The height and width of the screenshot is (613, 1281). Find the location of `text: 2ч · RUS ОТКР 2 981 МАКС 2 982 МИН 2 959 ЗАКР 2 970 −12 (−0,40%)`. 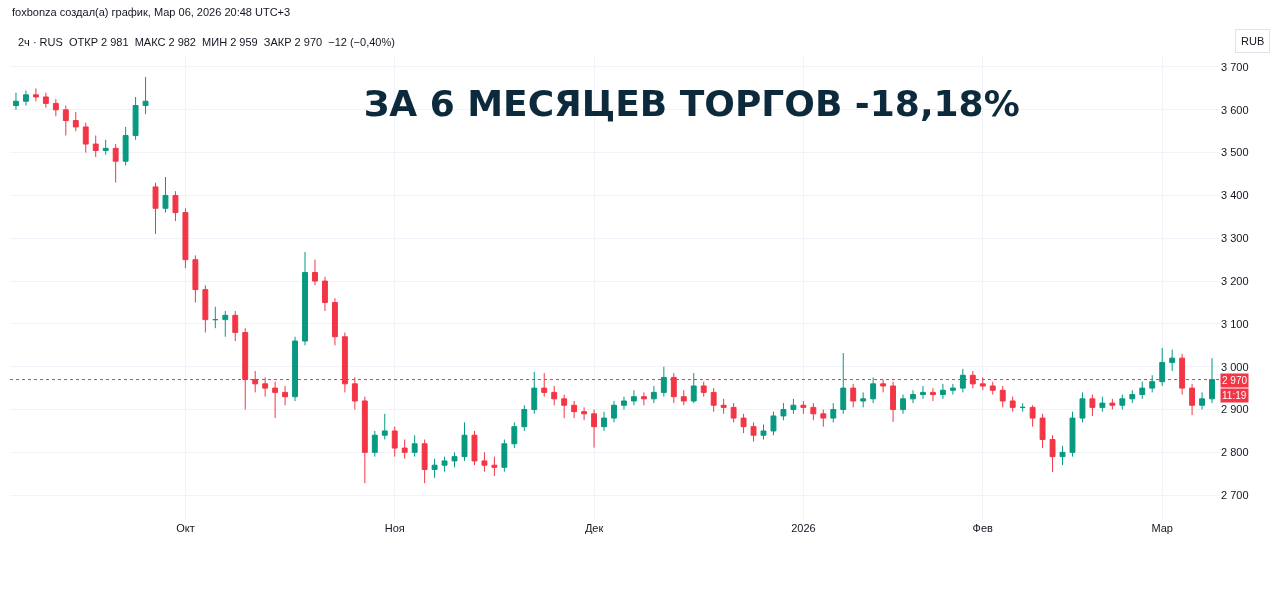

text: 2ч · RUS ОТКР 2 981 МАКС 2 982 МИН 2 959 ЗАКР 2 970 −12 (−0,40%) is located at coordinates (206, 42).